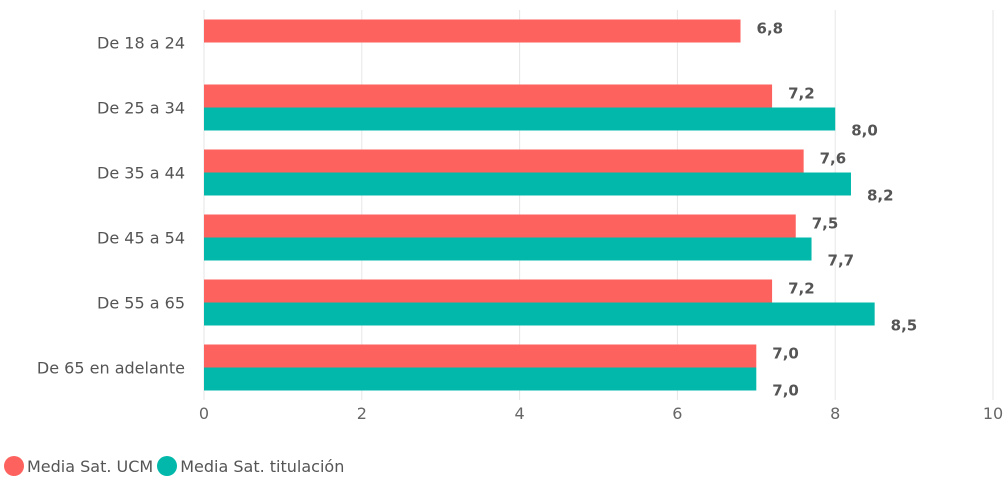  What do you see at coordinates (841, 261) in the screenshot?
I see `data-label: 7,7` at bounding box center [841, 261].